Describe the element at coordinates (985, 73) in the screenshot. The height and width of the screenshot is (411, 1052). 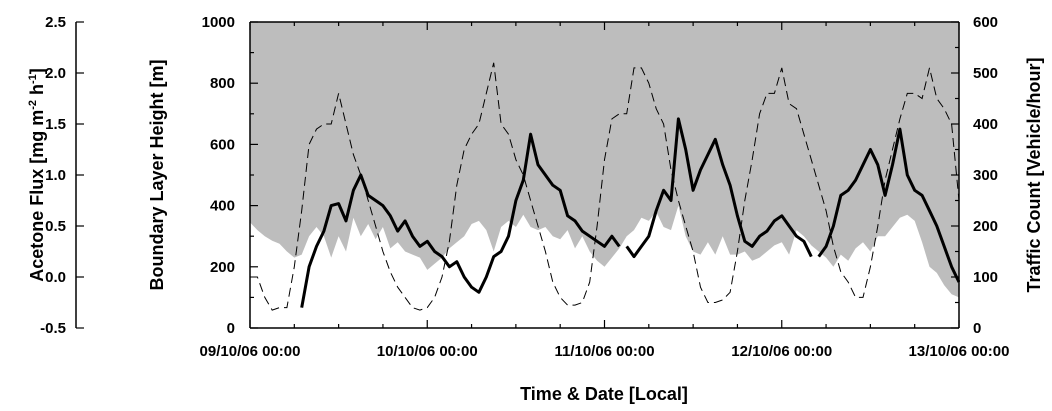
I see `traffic-tick-label: 500` at that location.